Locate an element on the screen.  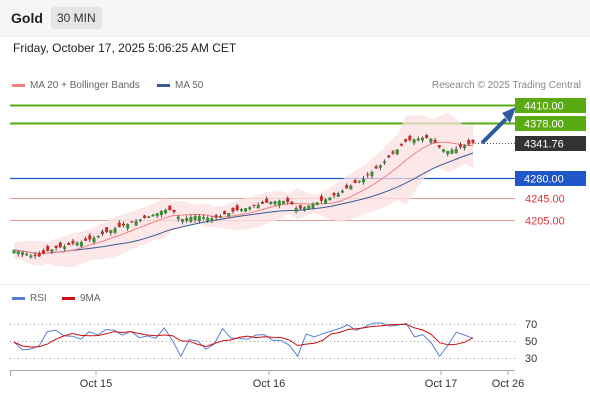
projection-arrowhead is located at coordinates (509, 115).